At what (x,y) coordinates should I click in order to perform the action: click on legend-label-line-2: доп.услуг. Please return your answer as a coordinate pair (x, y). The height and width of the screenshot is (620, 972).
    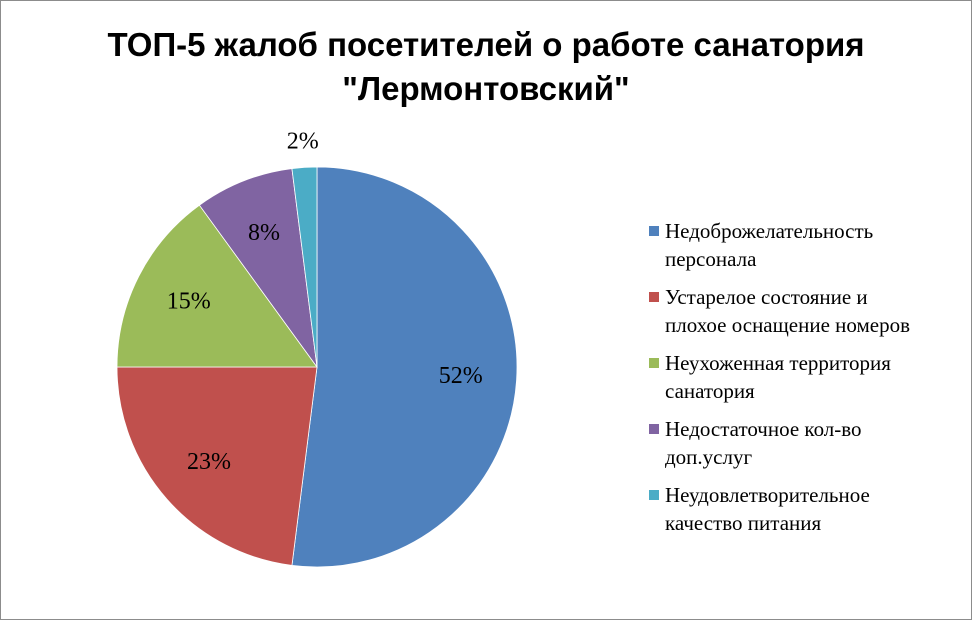
    Looking at the image, I should click on (709, 457).